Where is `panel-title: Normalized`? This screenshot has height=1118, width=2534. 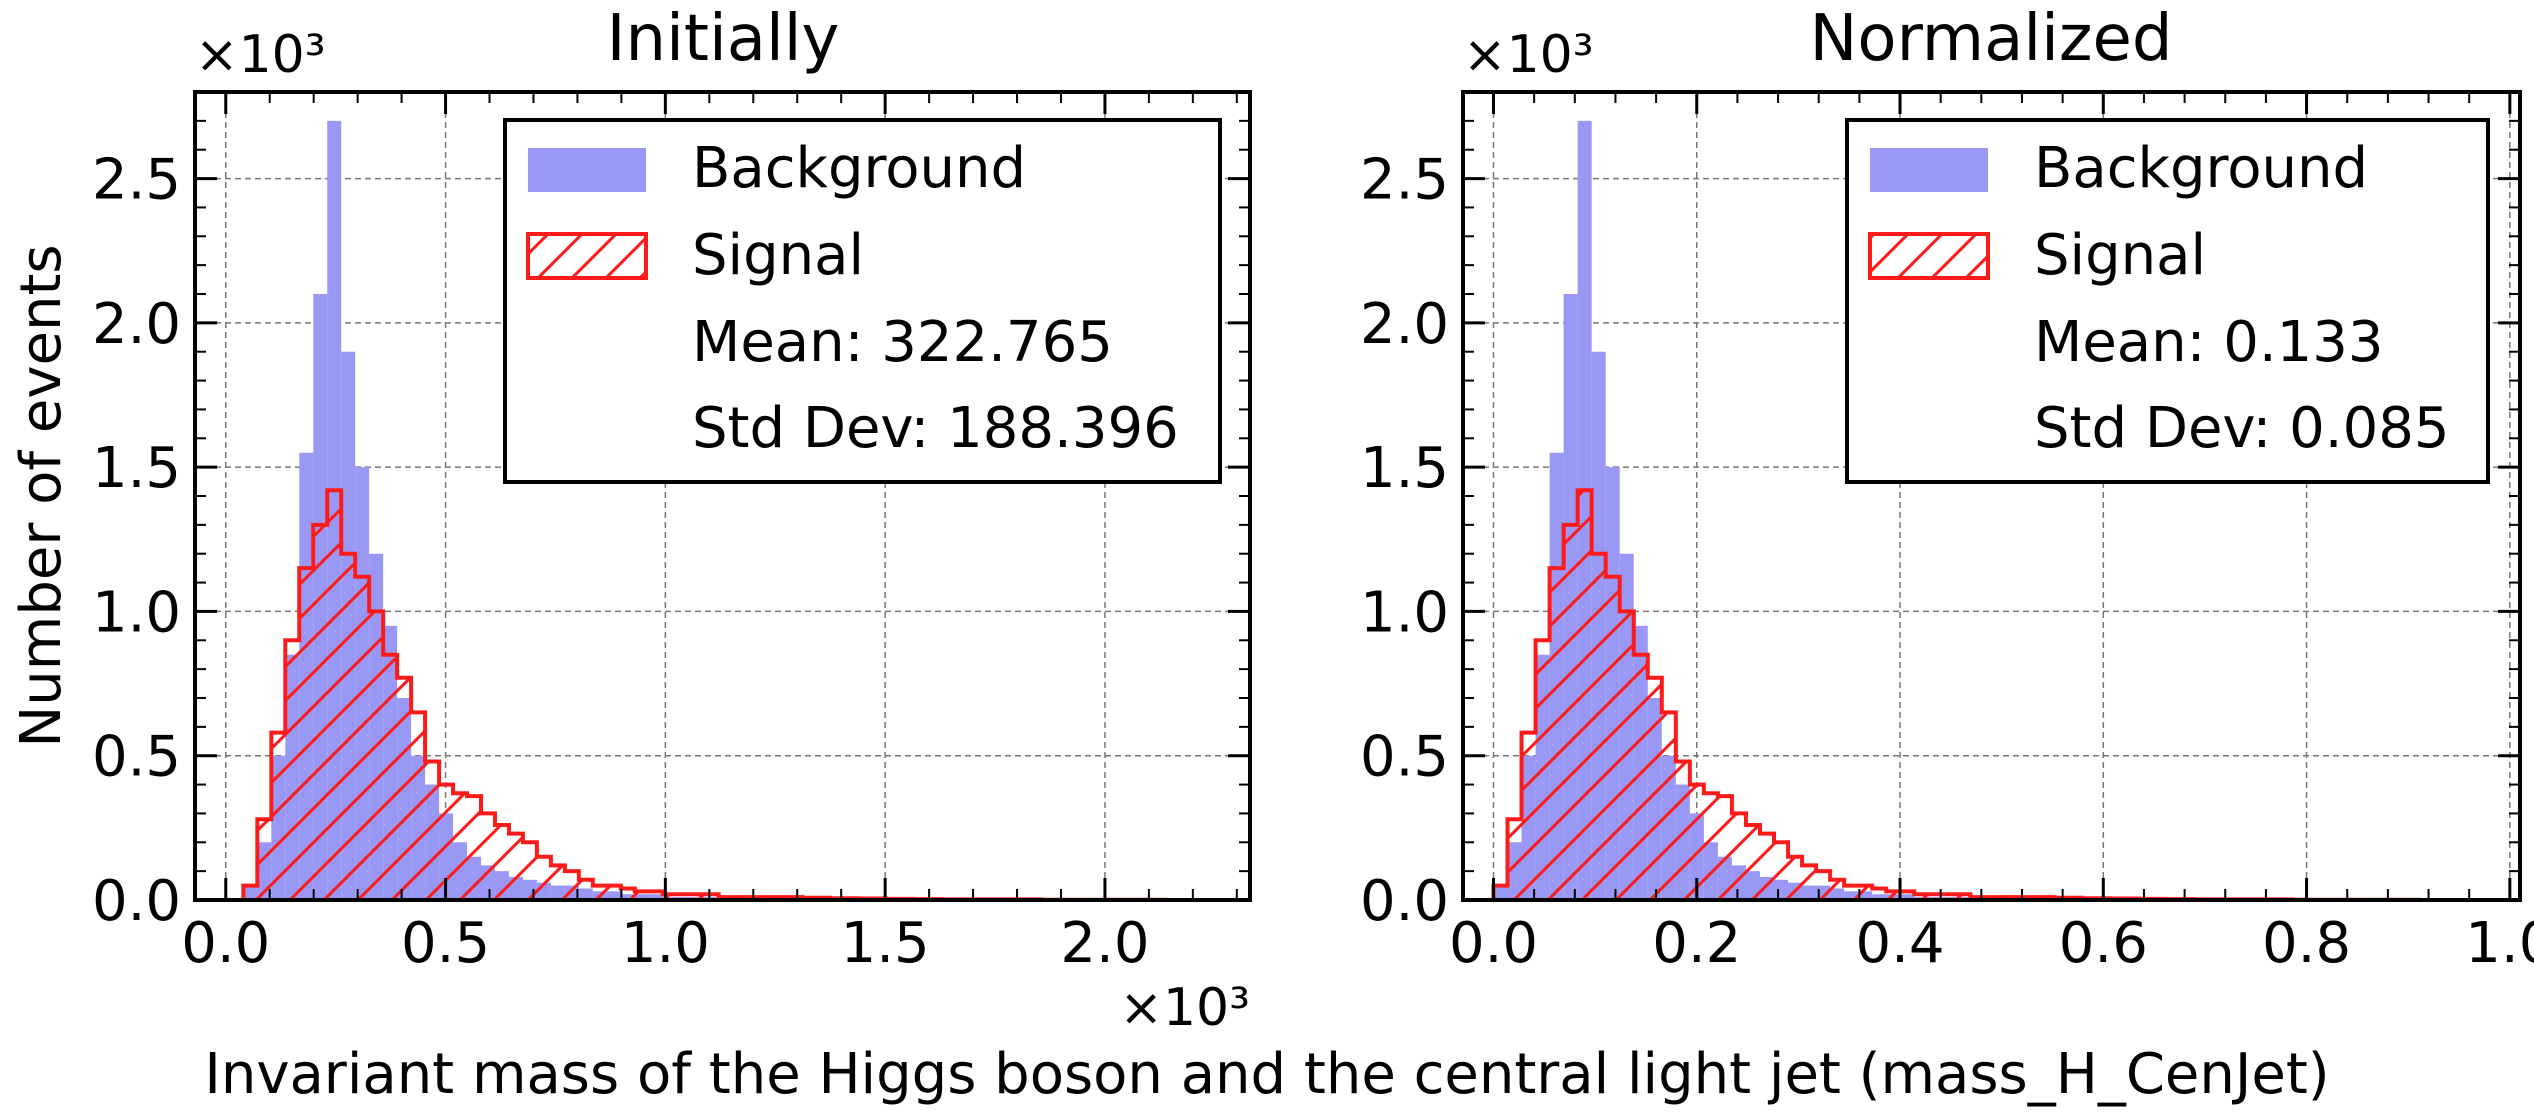 panel-title: Normalized is located at coordinates (1991, 39).